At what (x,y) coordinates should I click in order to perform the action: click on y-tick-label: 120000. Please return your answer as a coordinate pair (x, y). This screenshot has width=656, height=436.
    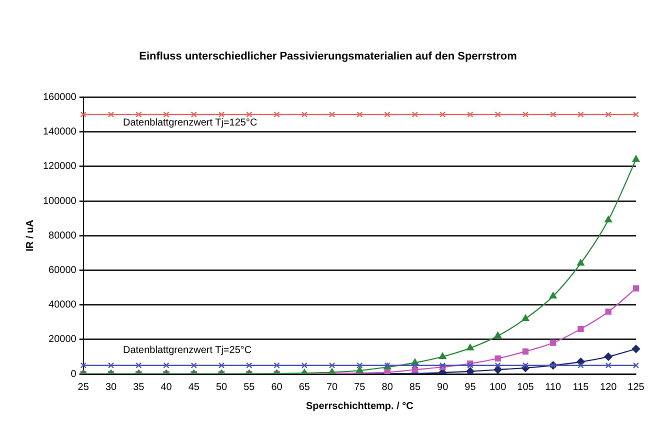
    Looking at the image, I should click on (59, 166).